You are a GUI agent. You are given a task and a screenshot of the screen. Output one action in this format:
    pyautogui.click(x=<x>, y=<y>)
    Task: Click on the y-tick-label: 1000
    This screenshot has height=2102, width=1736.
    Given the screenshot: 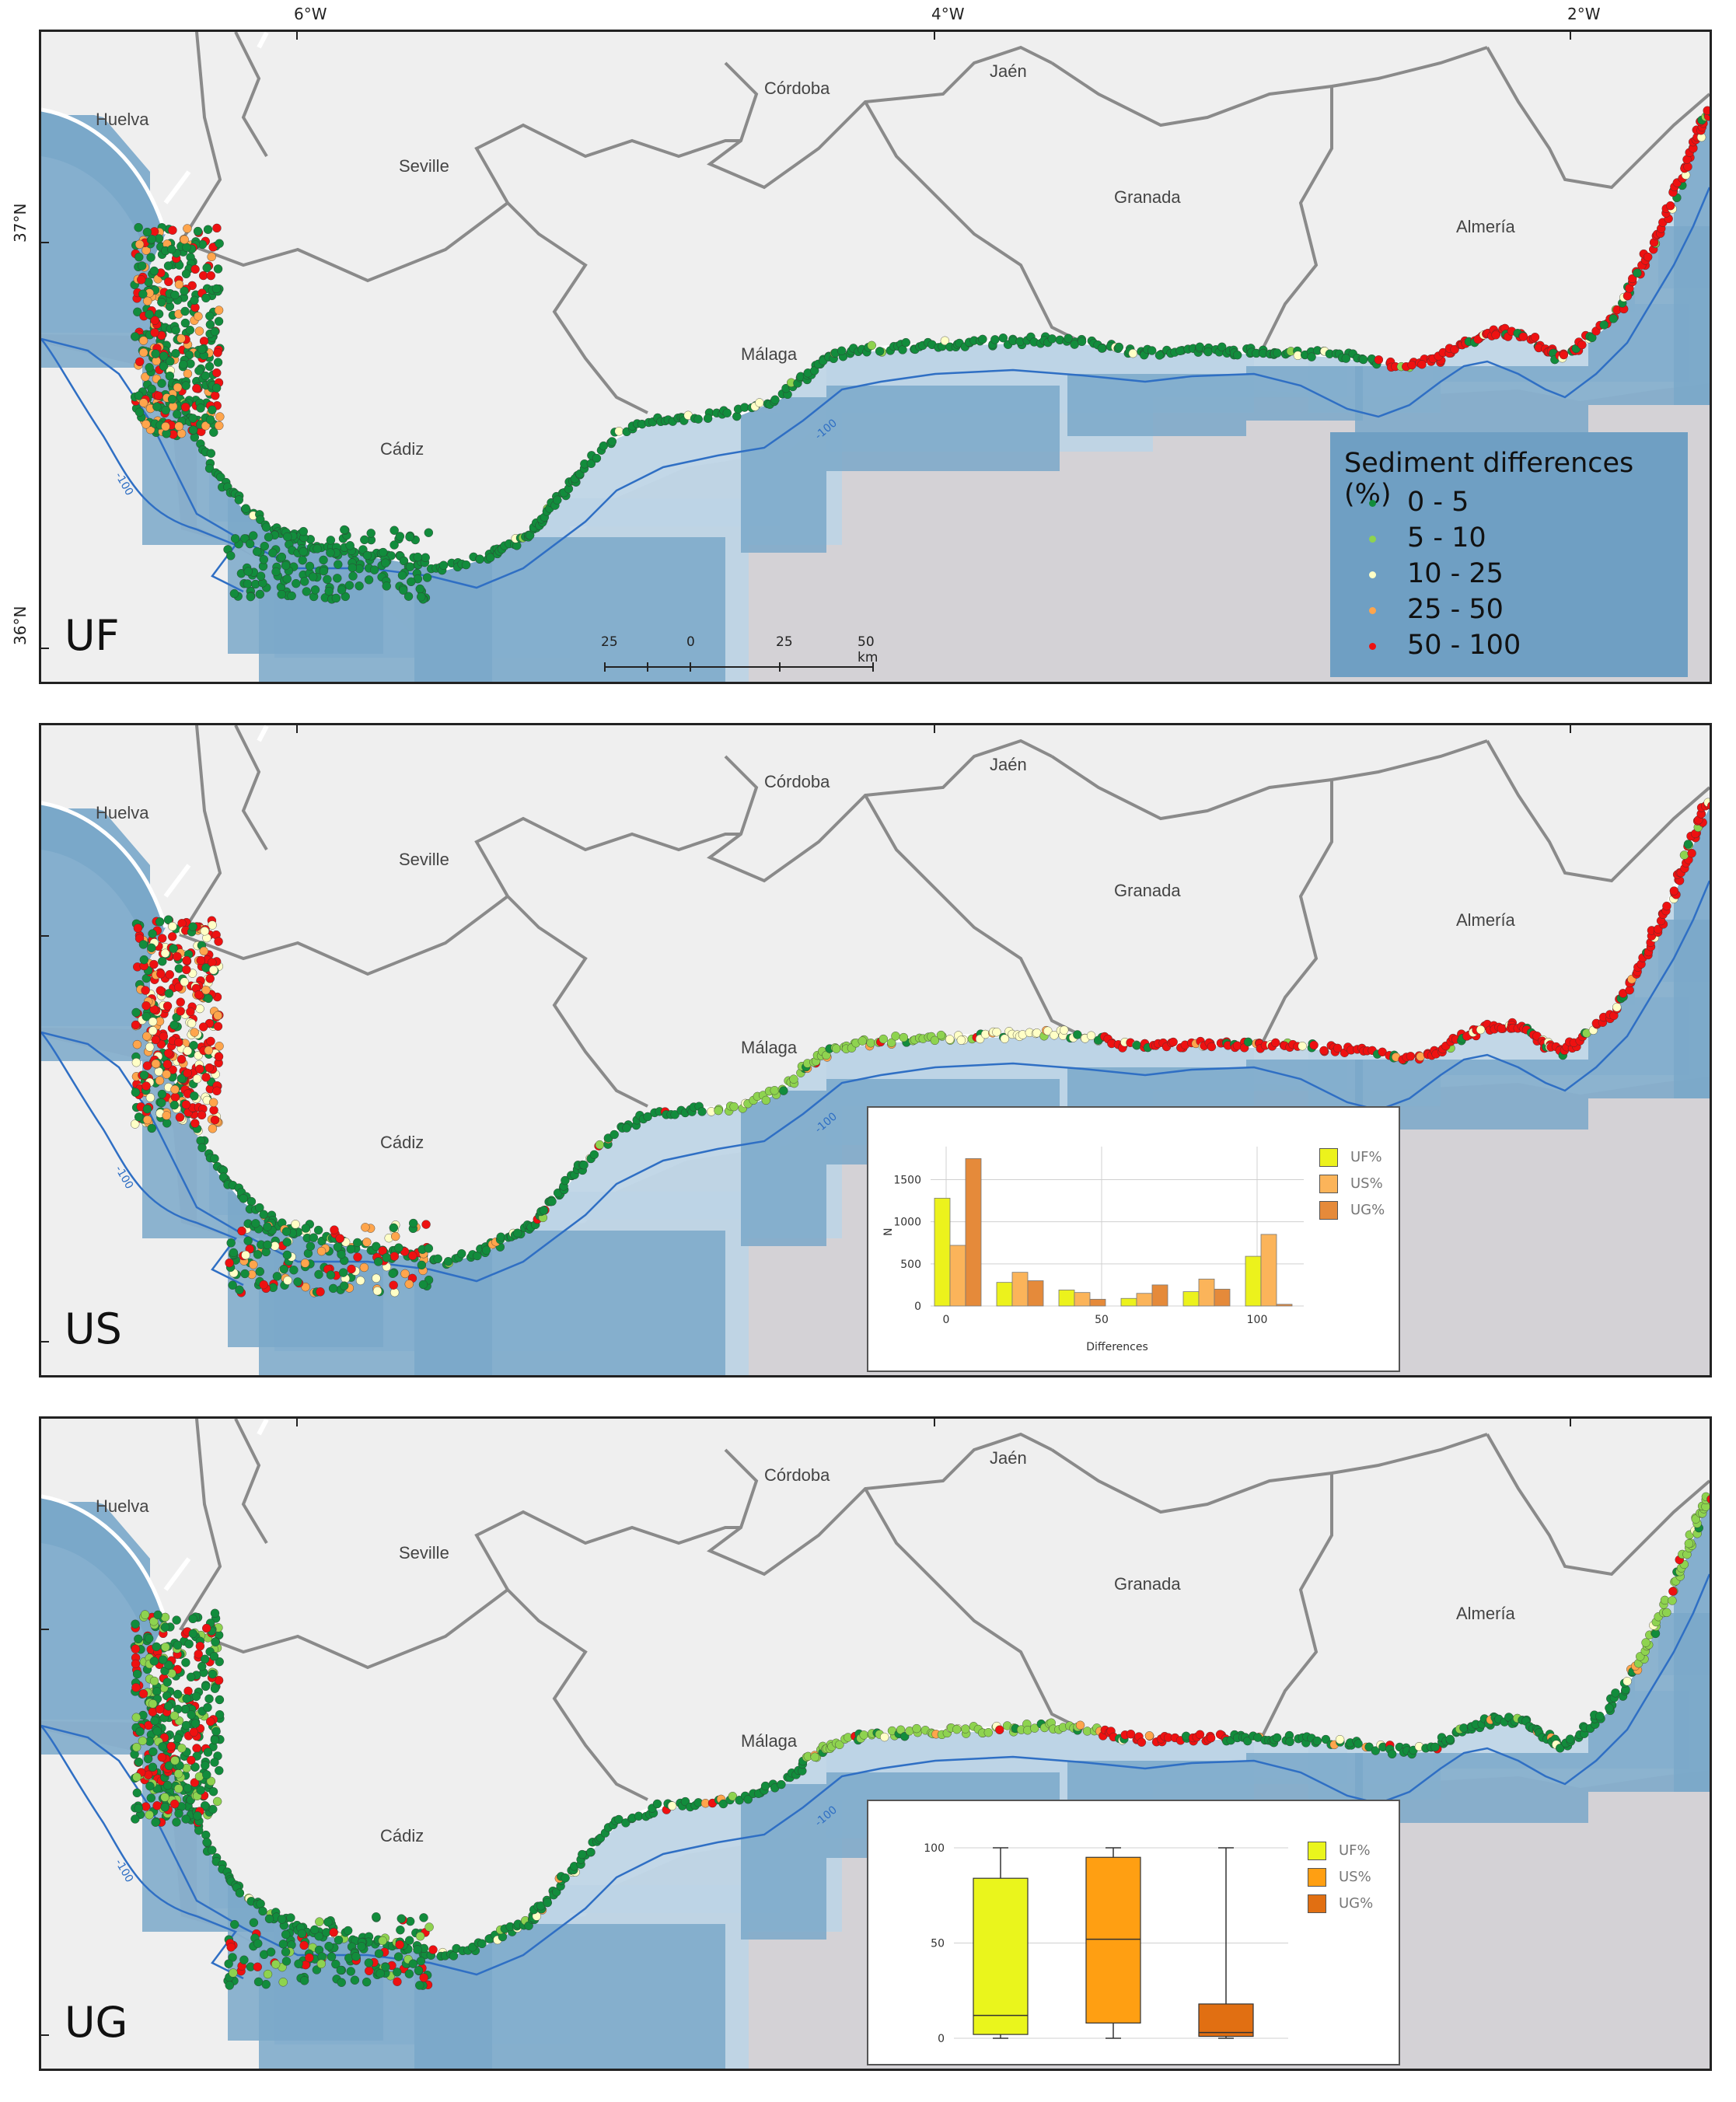 What is the action you would take?
    pyautogui.click(x=907, y=1223)
    